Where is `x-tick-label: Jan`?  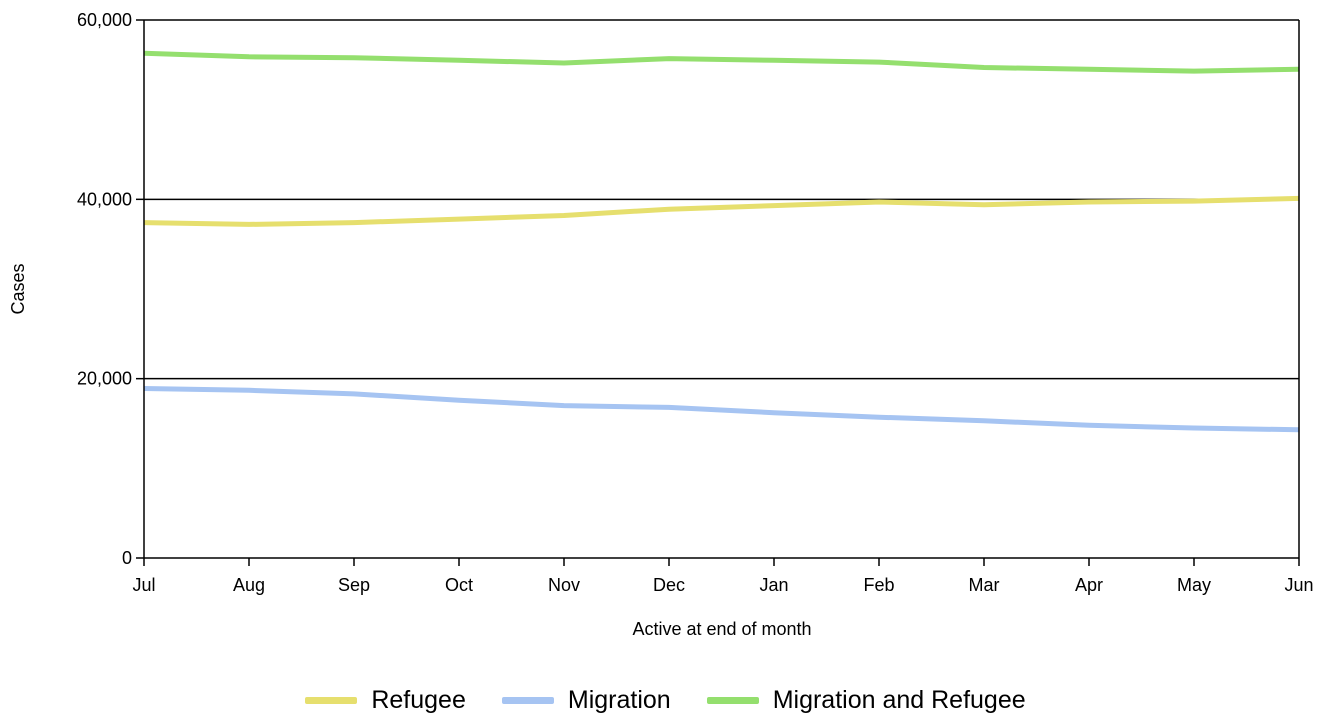
x-tick-label: Jan is located at coordinates (773, 585).